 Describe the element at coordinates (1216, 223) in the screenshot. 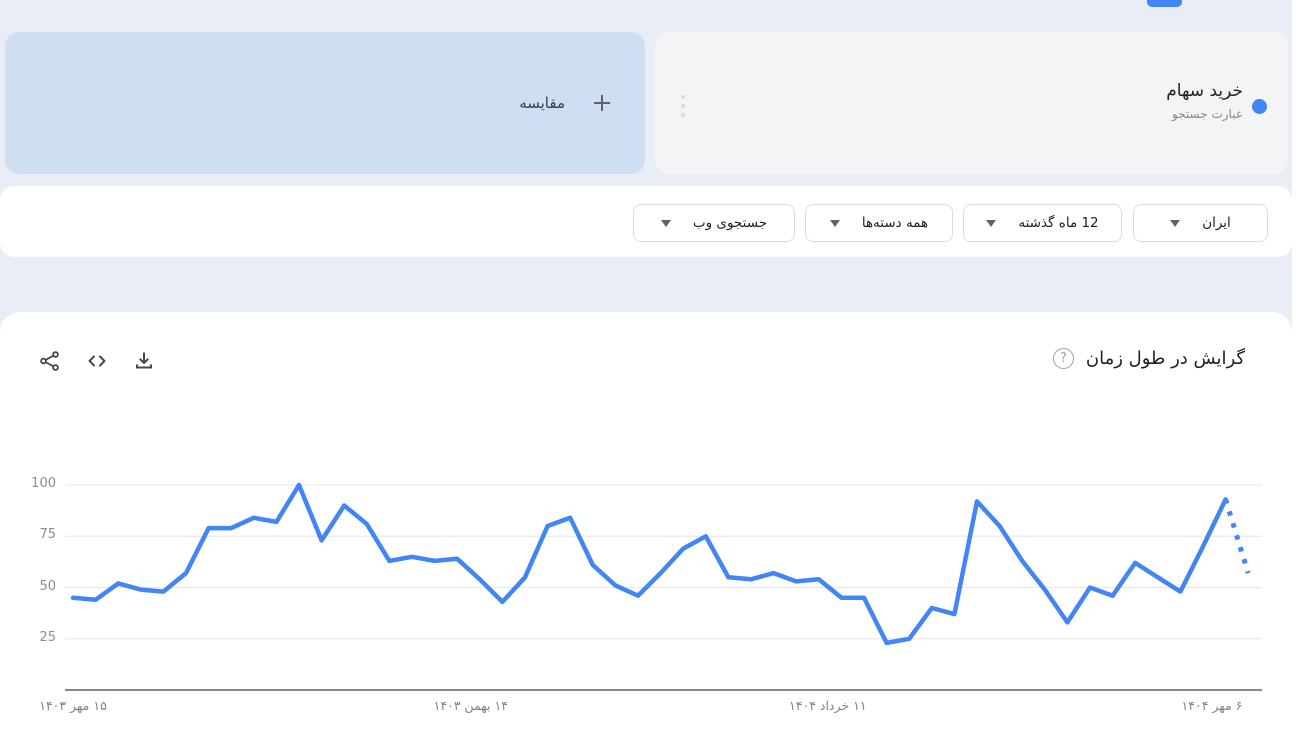

I see `region-filter-value: ایران` at that location.